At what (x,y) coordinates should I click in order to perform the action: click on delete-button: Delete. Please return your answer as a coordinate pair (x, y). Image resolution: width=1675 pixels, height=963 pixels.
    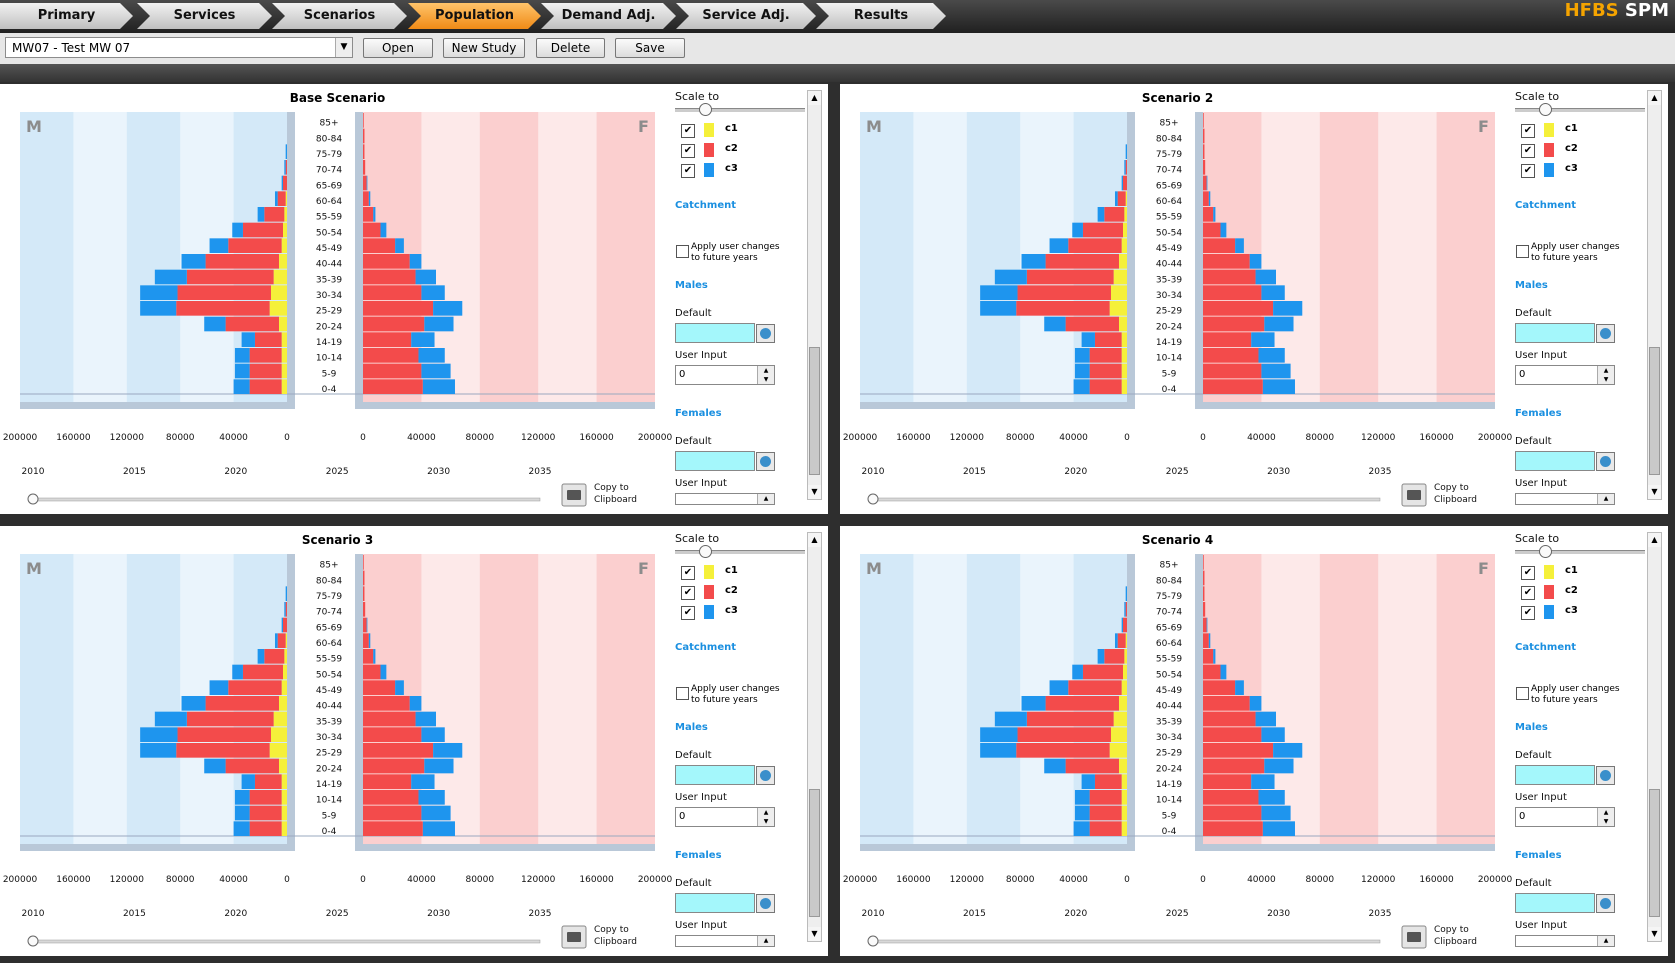
    Looking at the image, I should click on (570, 48).